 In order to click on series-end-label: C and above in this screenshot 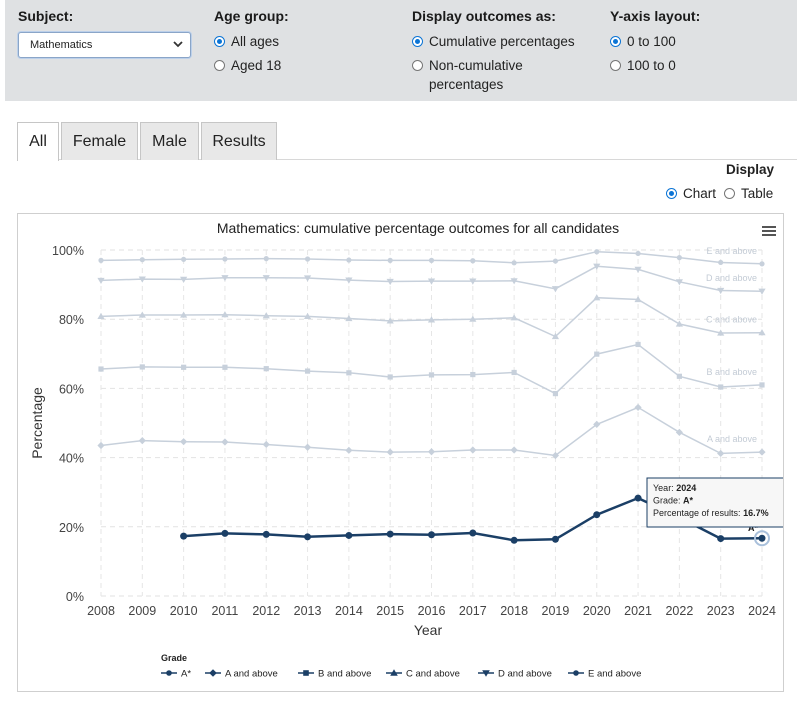, I will do `click(731, 320)`.